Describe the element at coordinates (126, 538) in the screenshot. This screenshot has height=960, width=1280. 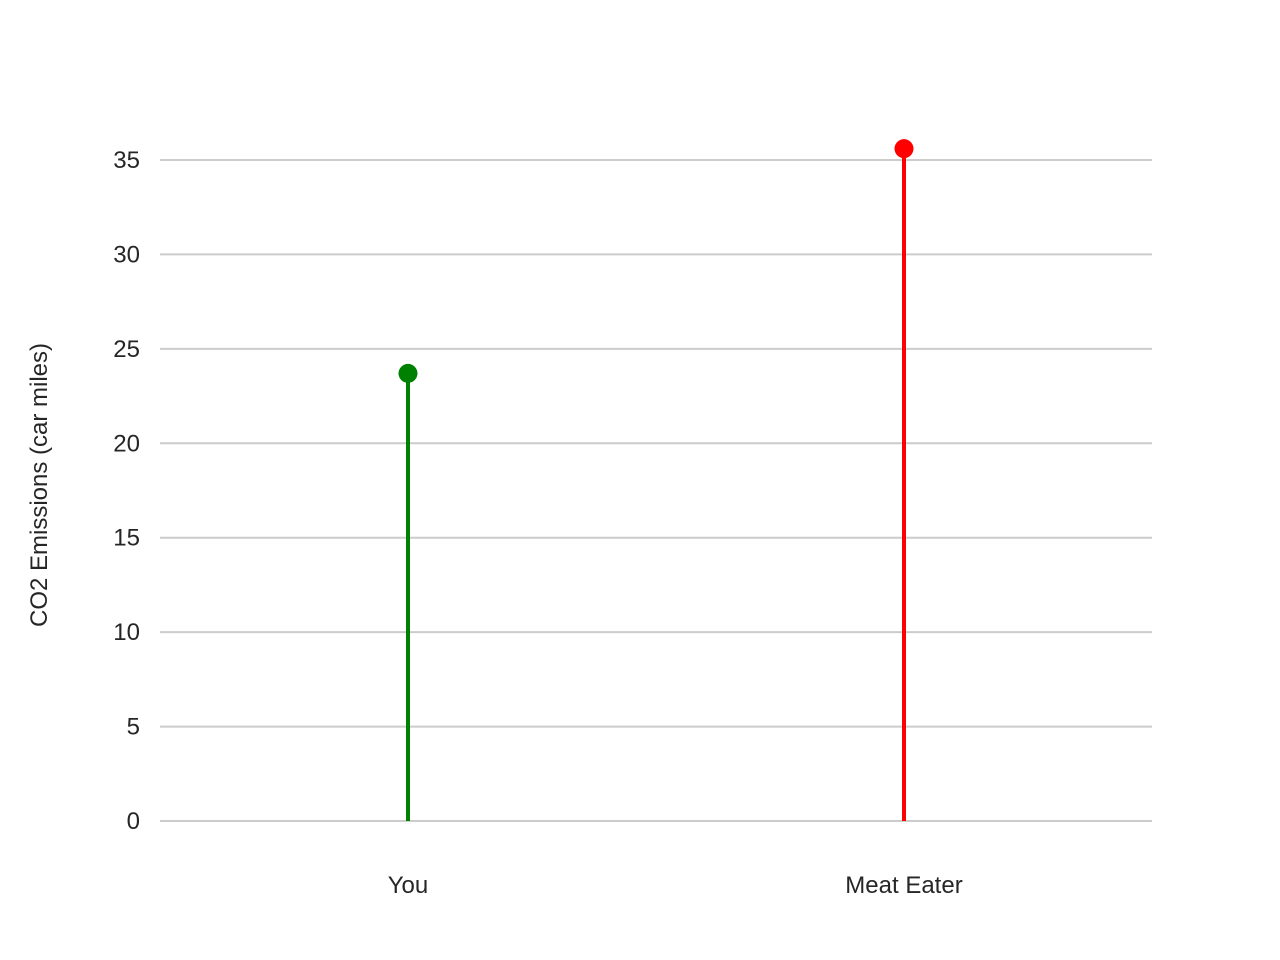
I see `y-tick-label: 15` at that location.